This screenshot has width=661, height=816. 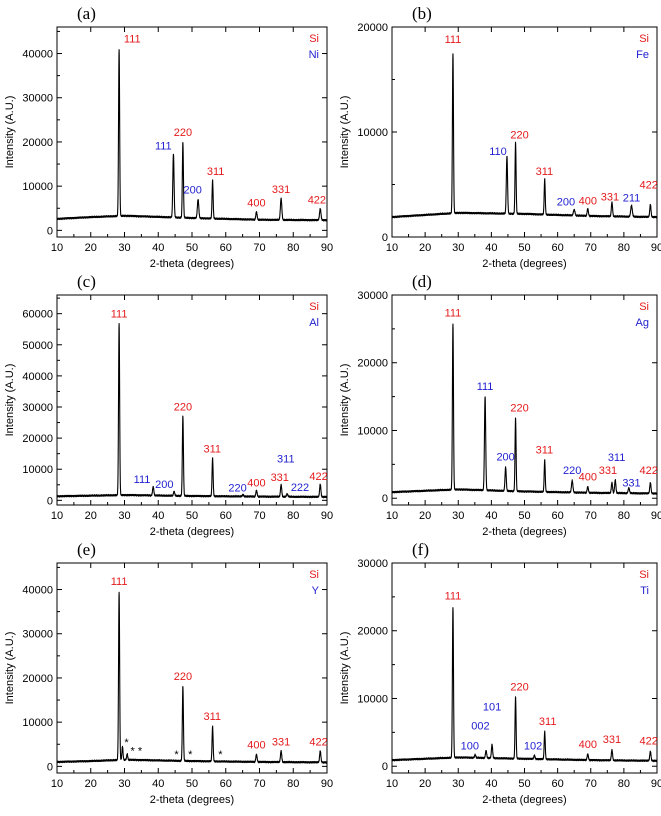 I want to click on peak-label: 110, so click(x=498, y=152).